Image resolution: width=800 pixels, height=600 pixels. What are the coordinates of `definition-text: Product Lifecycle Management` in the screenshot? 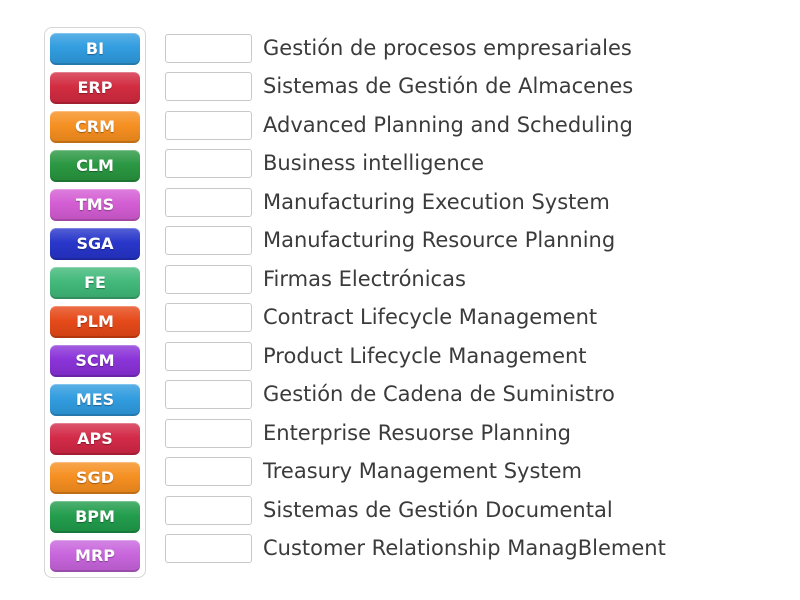 It's located at (425, 355).